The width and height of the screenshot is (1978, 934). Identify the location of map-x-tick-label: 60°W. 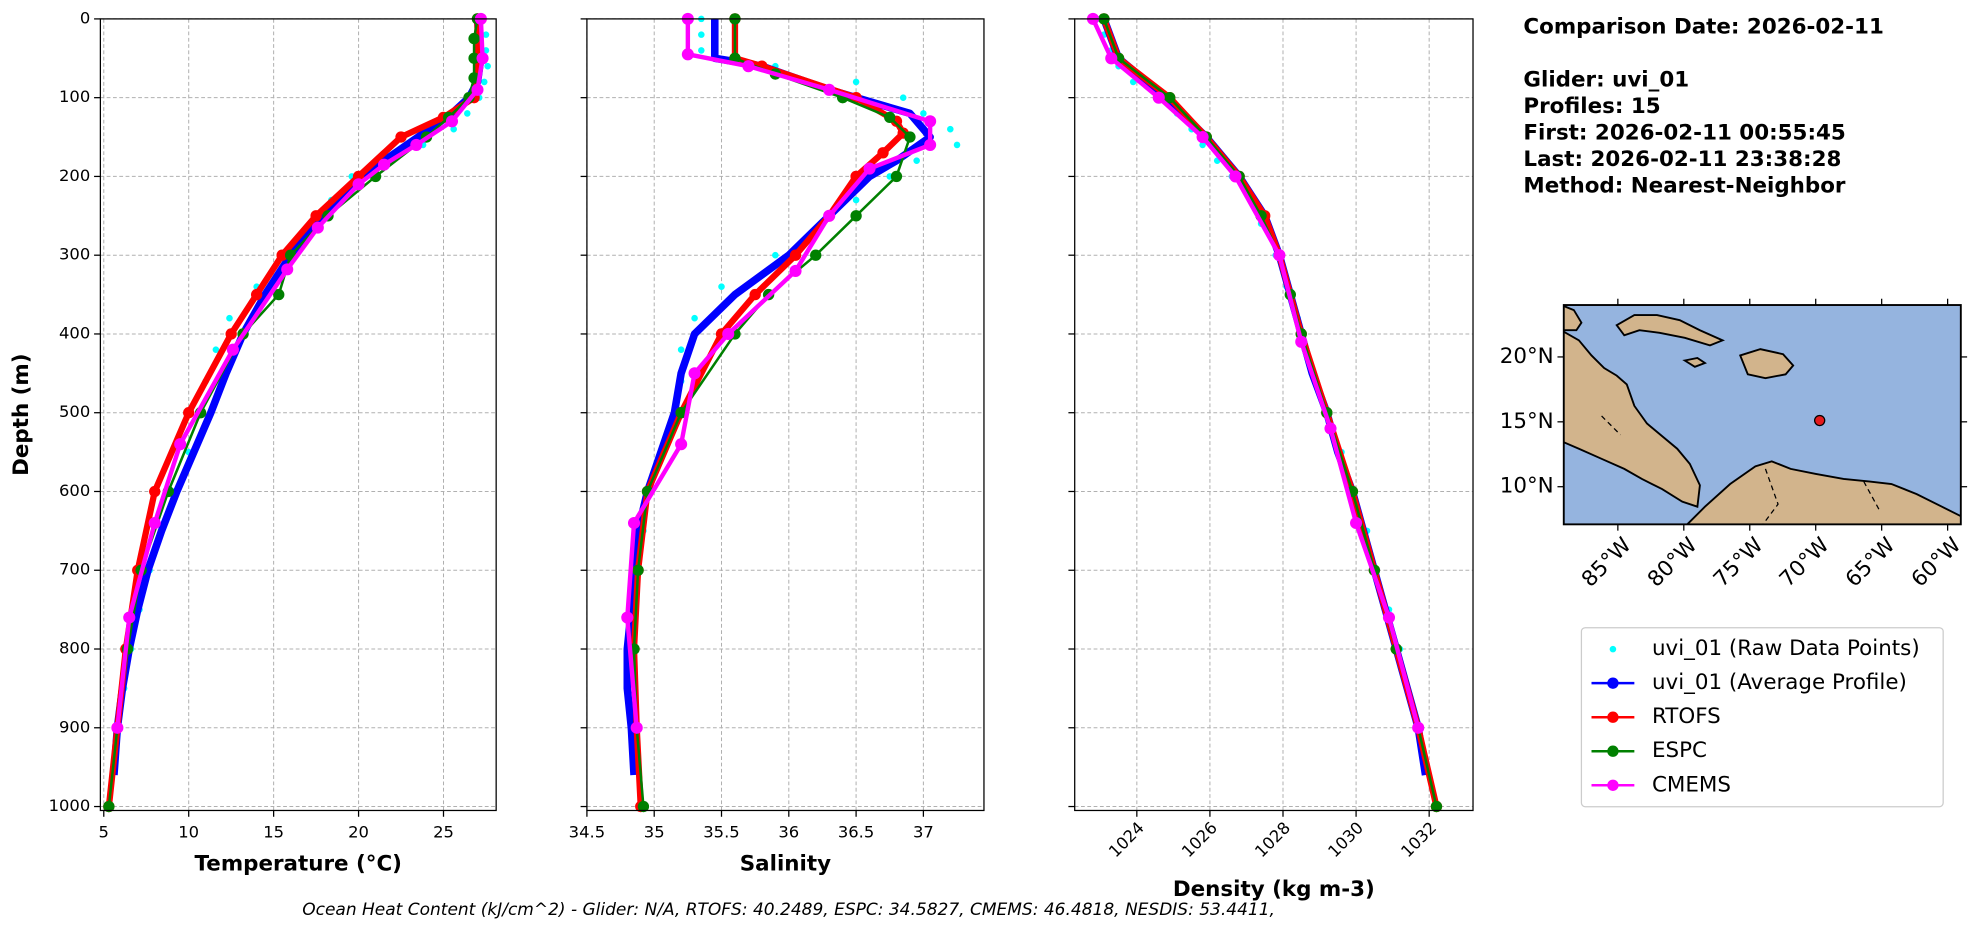
(1936, 562).